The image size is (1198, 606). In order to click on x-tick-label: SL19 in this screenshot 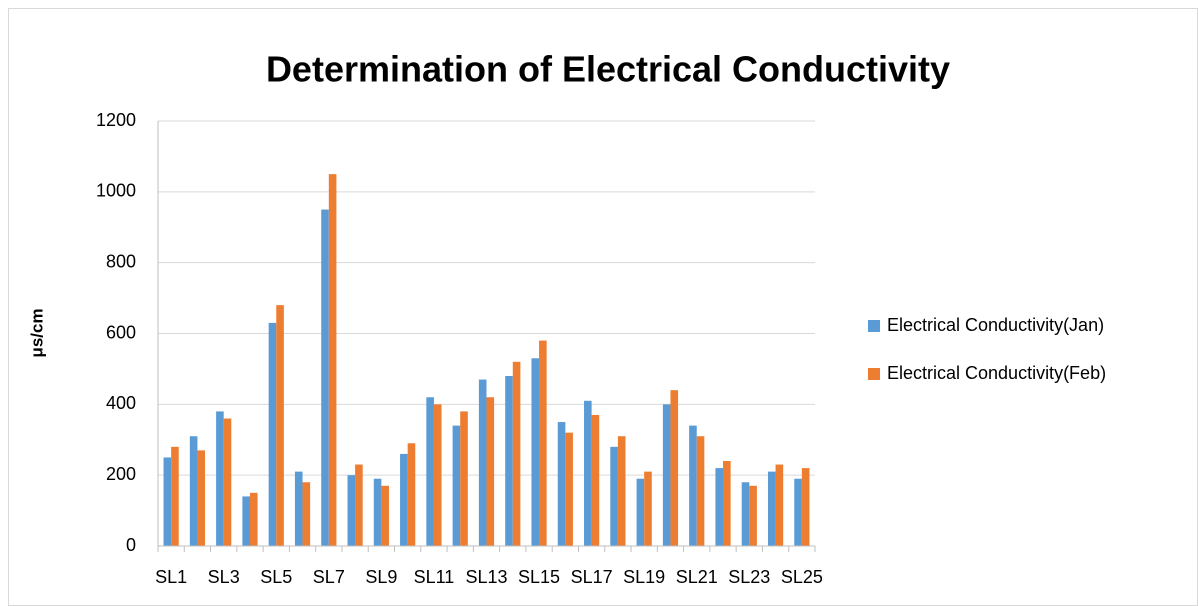, I will do `click(644, 577)`.